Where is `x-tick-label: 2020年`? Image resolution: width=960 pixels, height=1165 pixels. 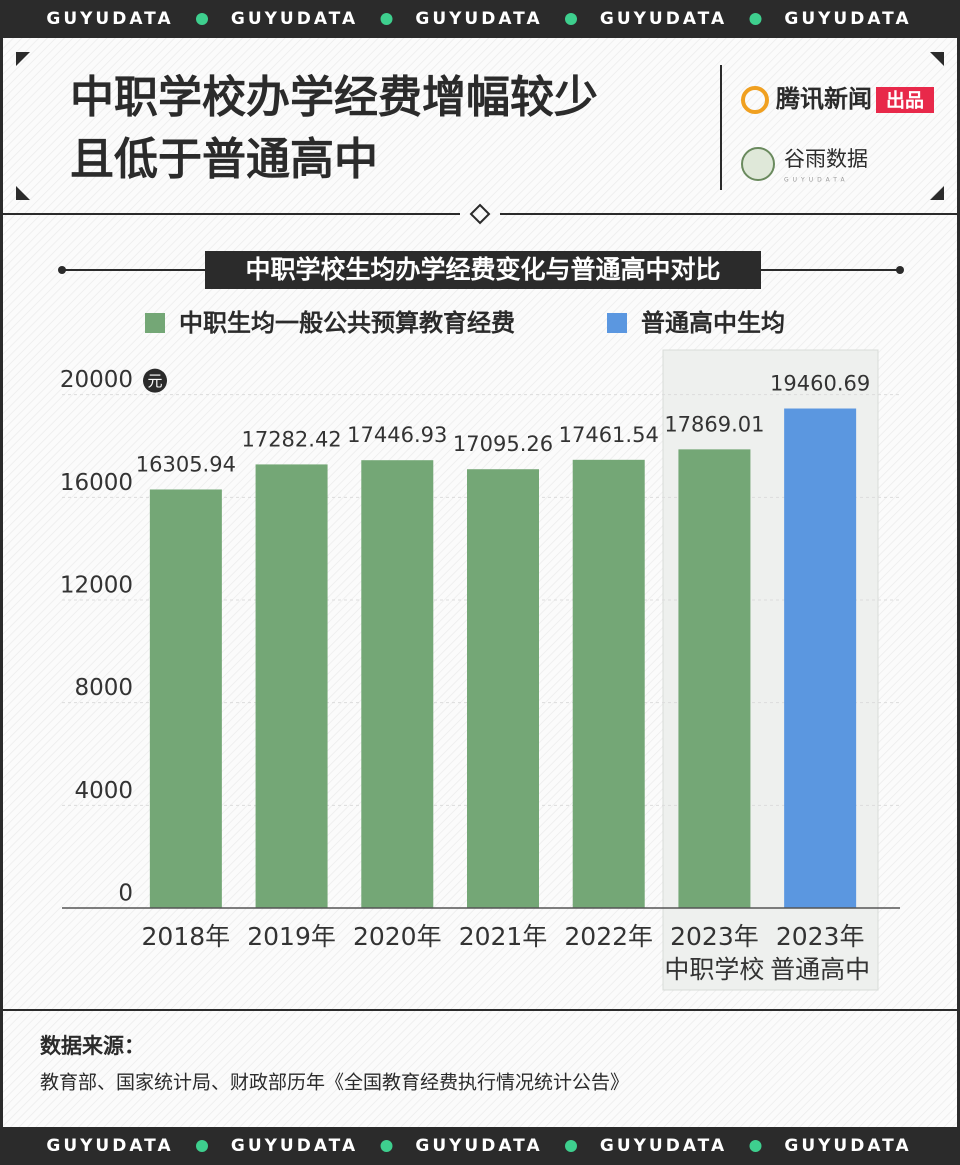 x-tick-label: 2020年 is located at coordinates (397, 936).